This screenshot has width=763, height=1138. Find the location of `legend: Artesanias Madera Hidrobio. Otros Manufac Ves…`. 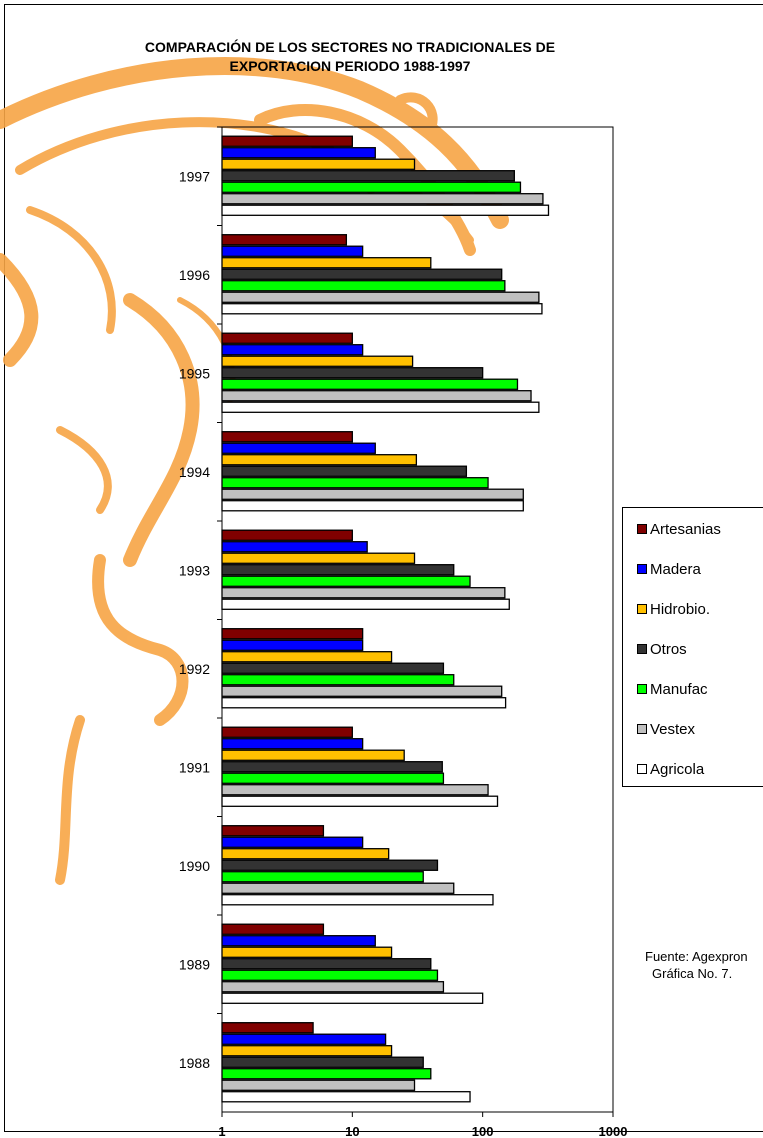

legend: Artesanias Madera Hidrobio. Otros Manufac Ves… is located at coordinates (692, 647).